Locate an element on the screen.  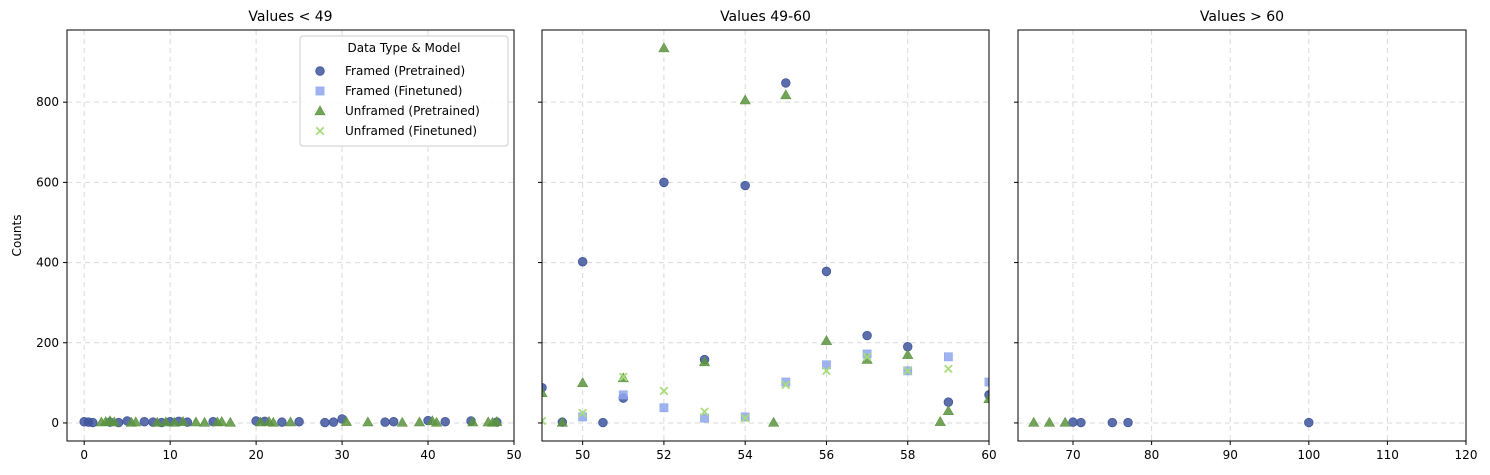
x-tick-label: 70 is located at coordinates (1072, 455).